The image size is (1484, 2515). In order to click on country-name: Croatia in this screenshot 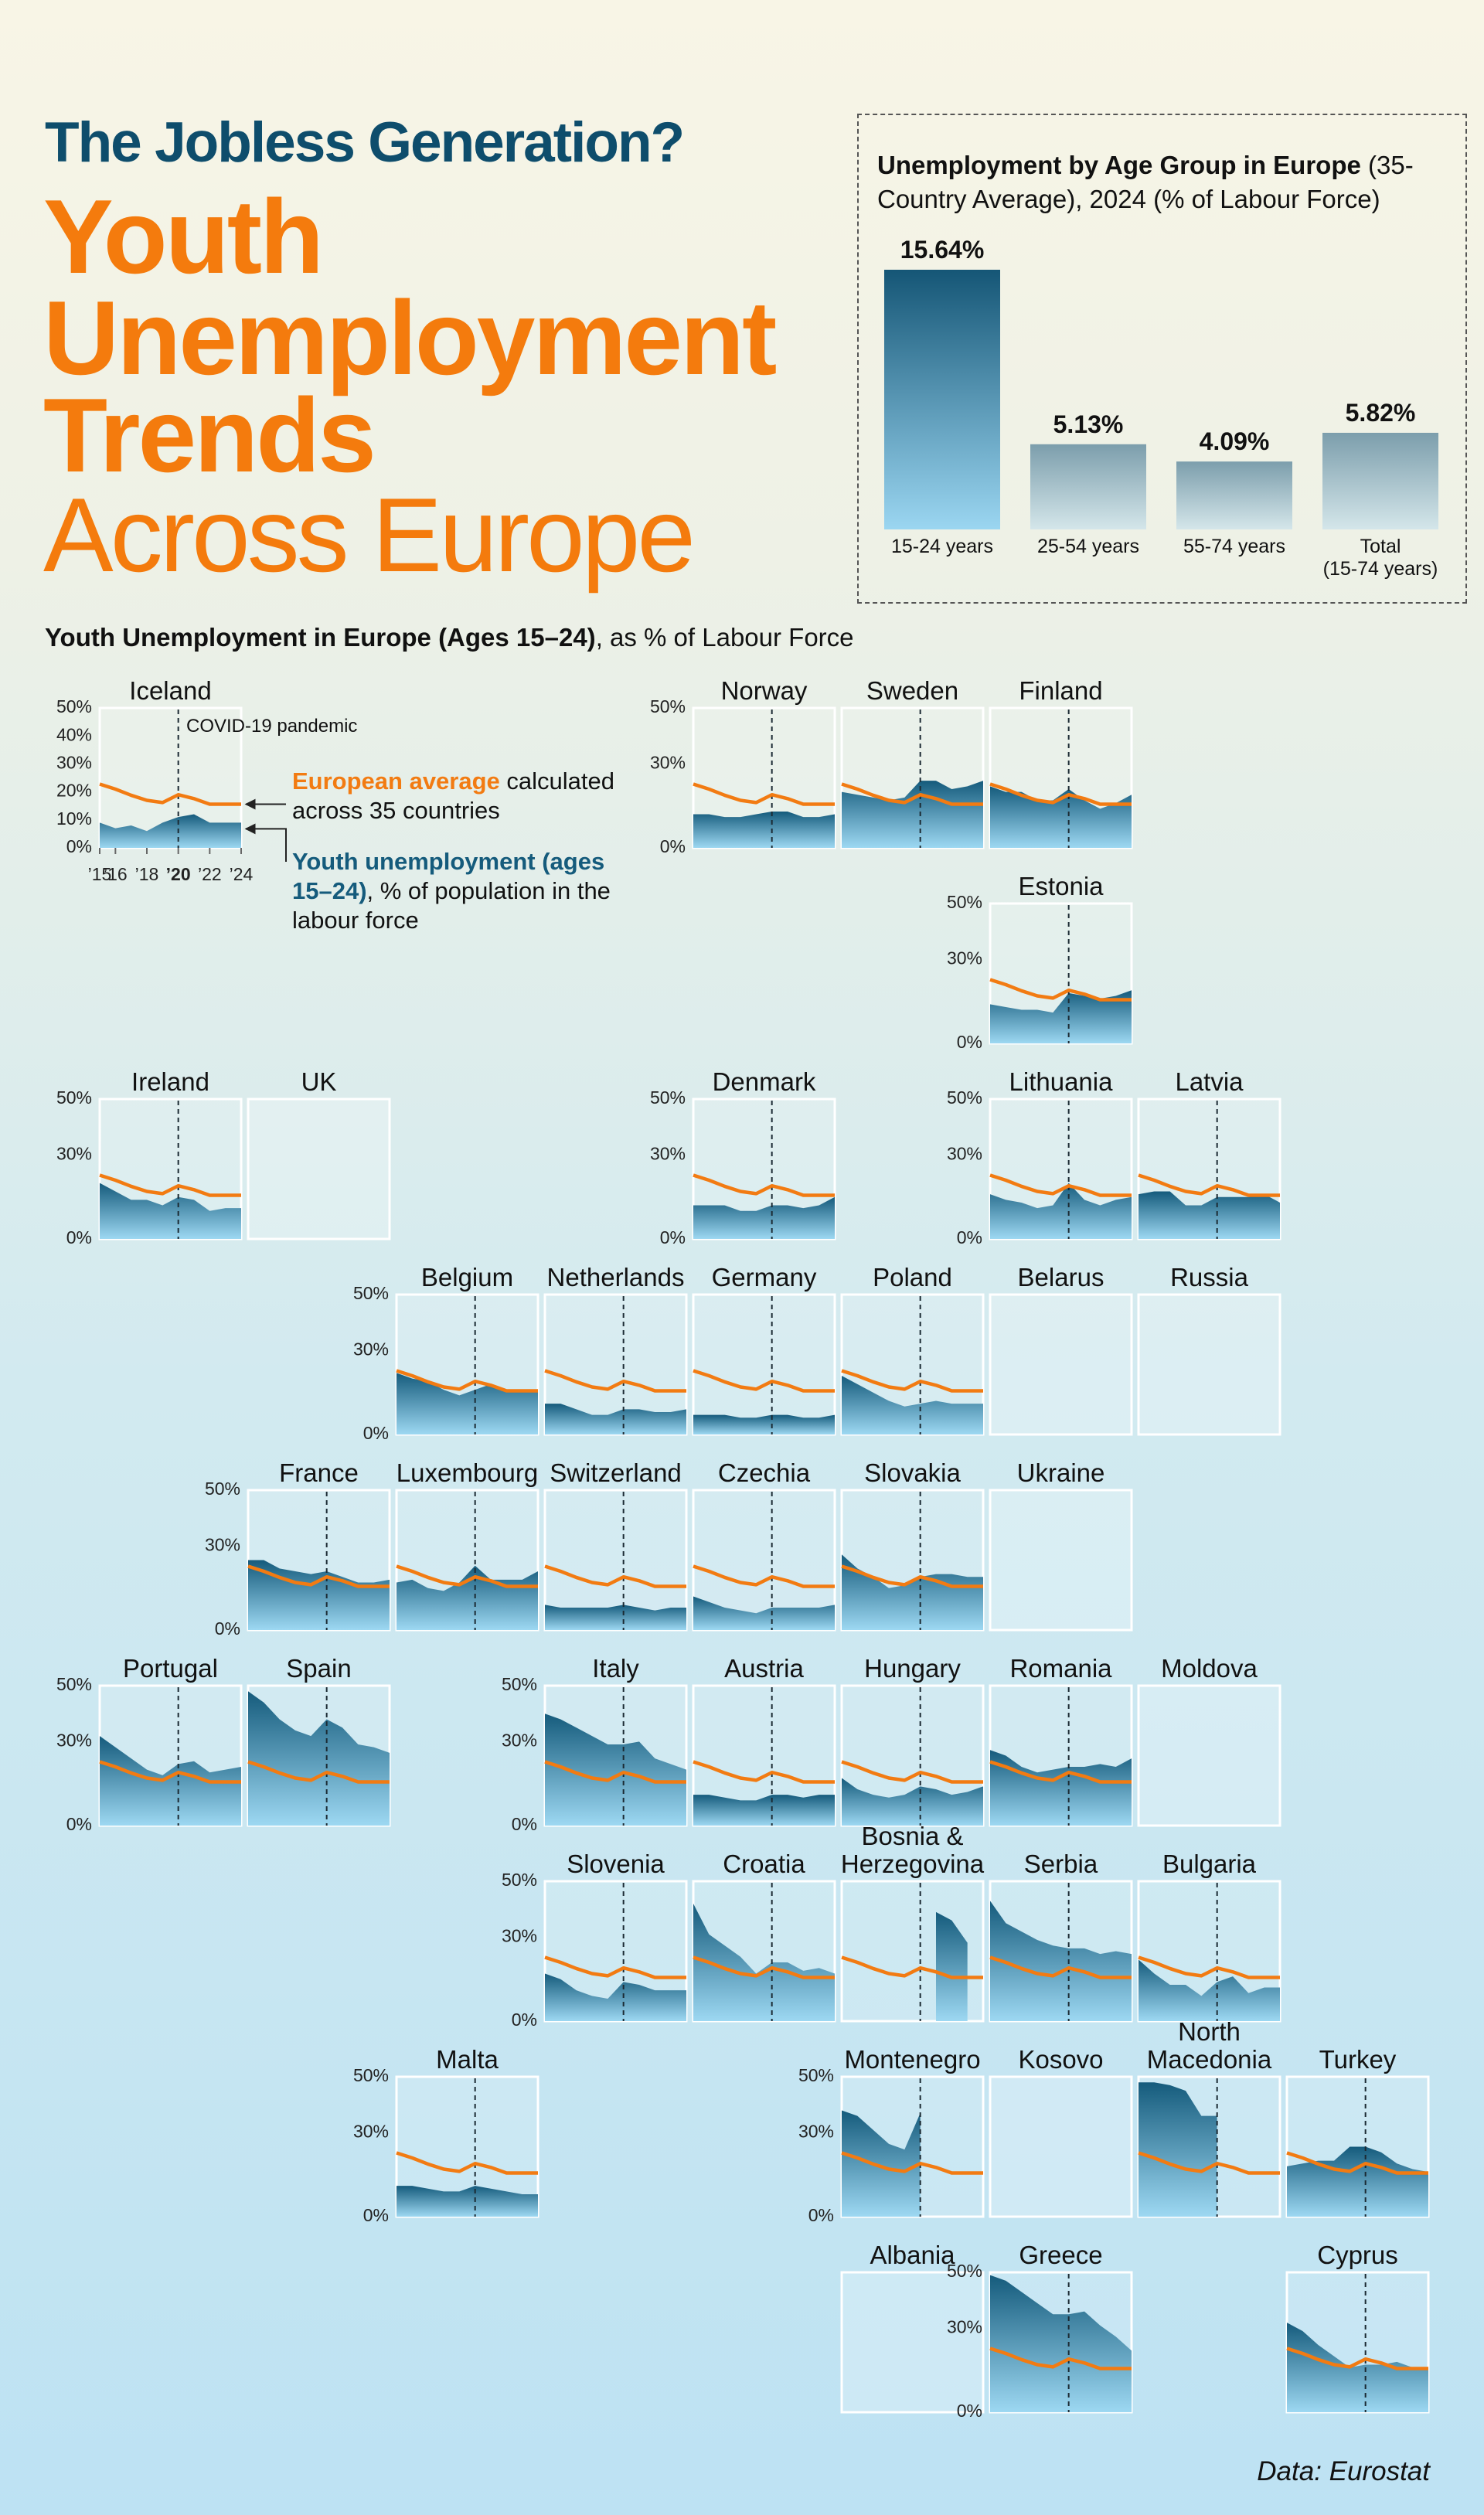, I will do `click(764, 1864)`.